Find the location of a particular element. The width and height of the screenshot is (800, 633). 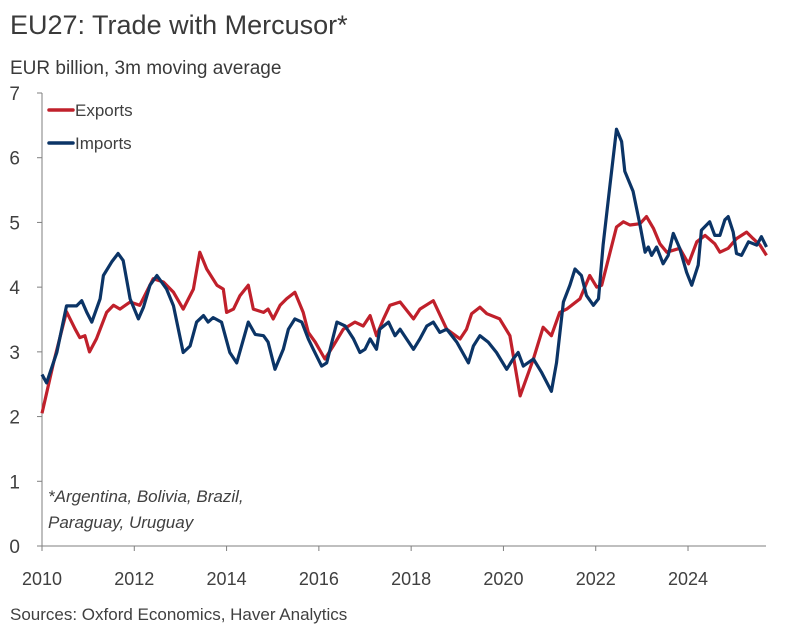

legend-label-exports: Exports is located at coordinates (104, 110).